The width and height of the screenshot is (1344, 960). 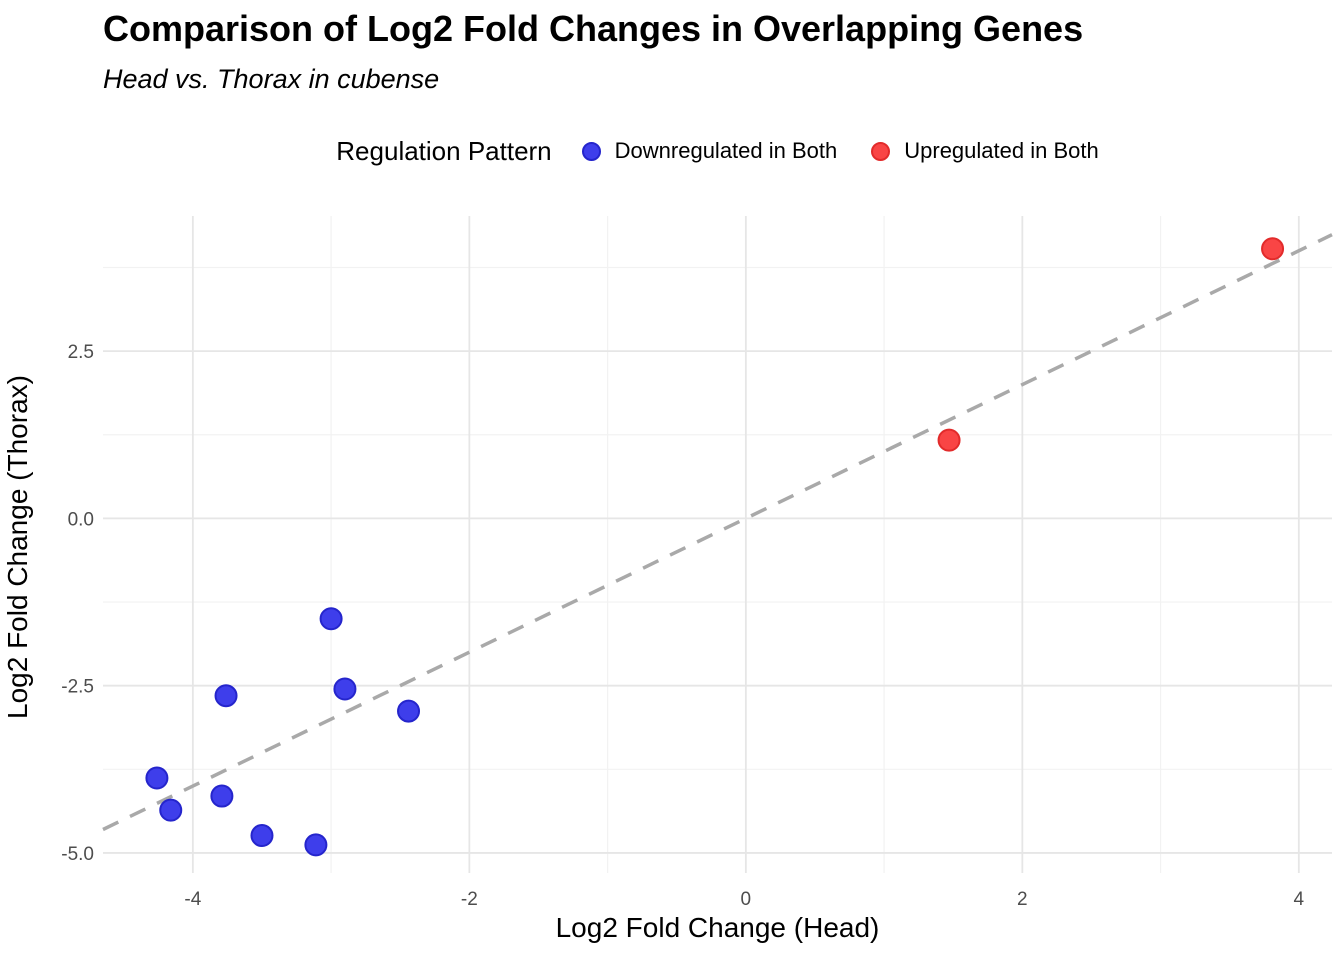 What do you see at coordinates (1001, 150) in the screenshot?
I see `legend-label-upregulated: Upregulated in Both` at bounding box center [1001, 150].